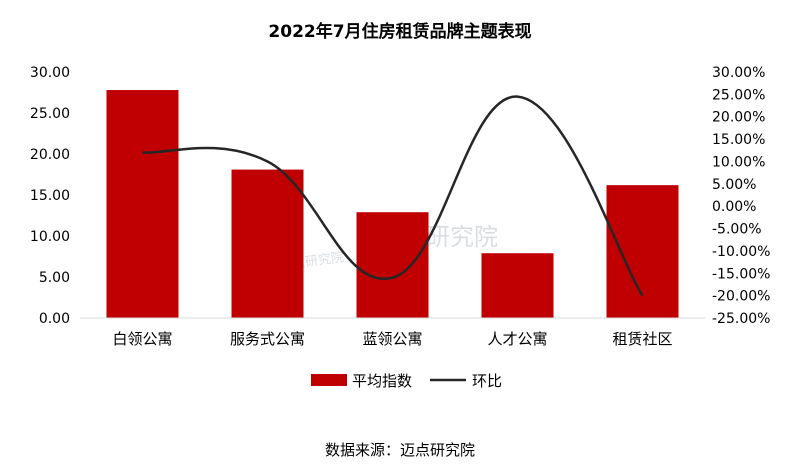 This screenshot has width=800, height=476. I want to click on left-tick-label: 10.00, so click(50, 237).